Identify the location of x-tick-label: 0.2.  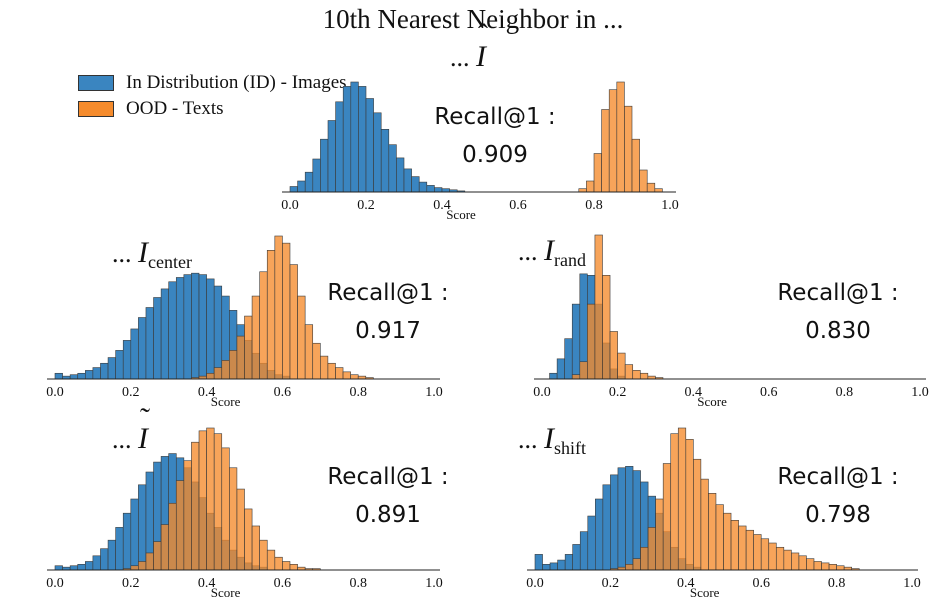
(366, 205).